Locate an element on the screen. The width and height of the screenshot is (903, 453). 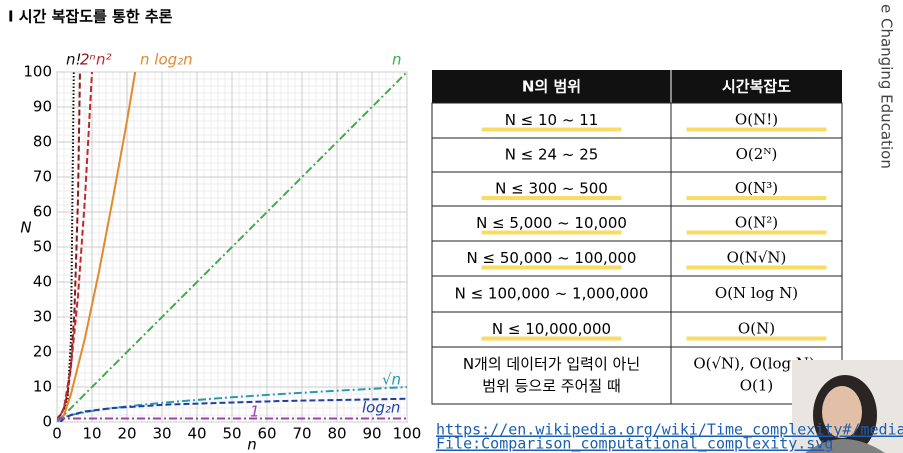
table-cell: O(N!) is located at coordinates (756, 120).